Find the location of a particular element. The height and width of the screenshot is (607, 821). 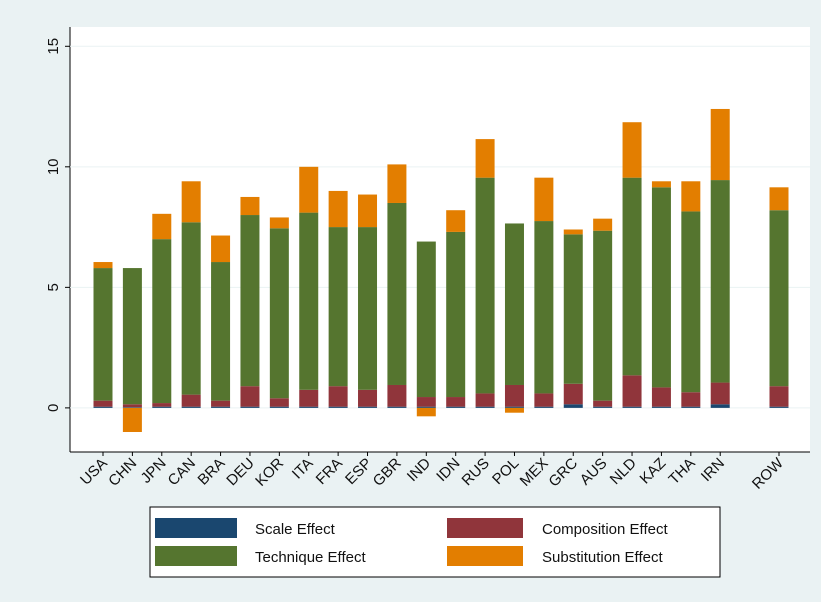

y-tick-label: 5 is located at coordinates (53, 287).